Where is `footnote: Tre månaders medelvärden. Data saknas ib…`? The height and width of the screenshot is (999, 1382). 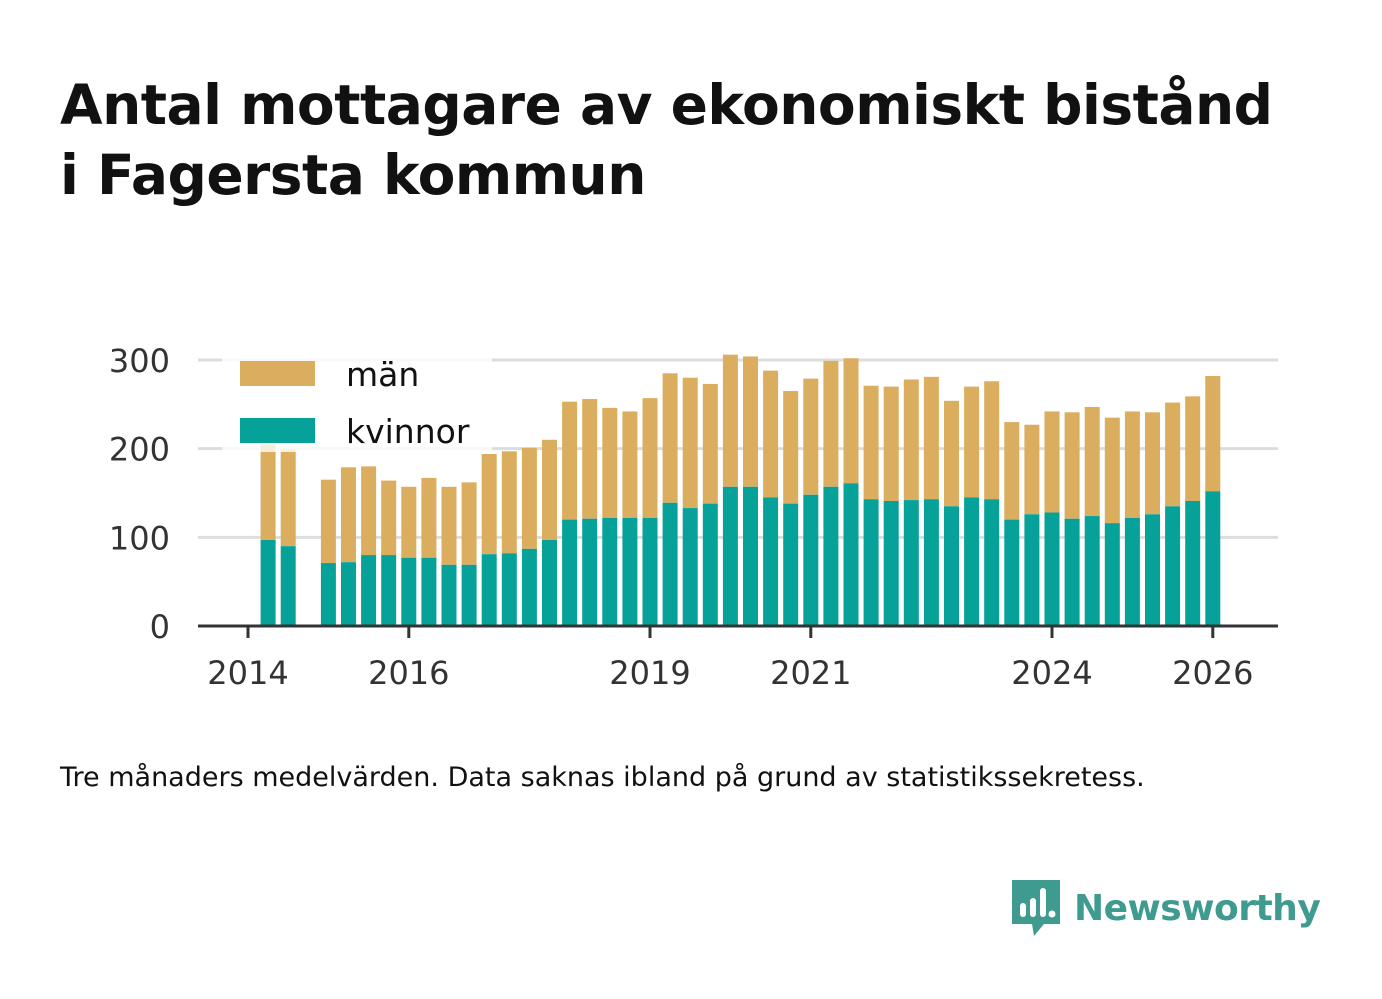
footnote: Tre månaders medelvärden. Data saknas ib… is located at coordinates (602, 777).